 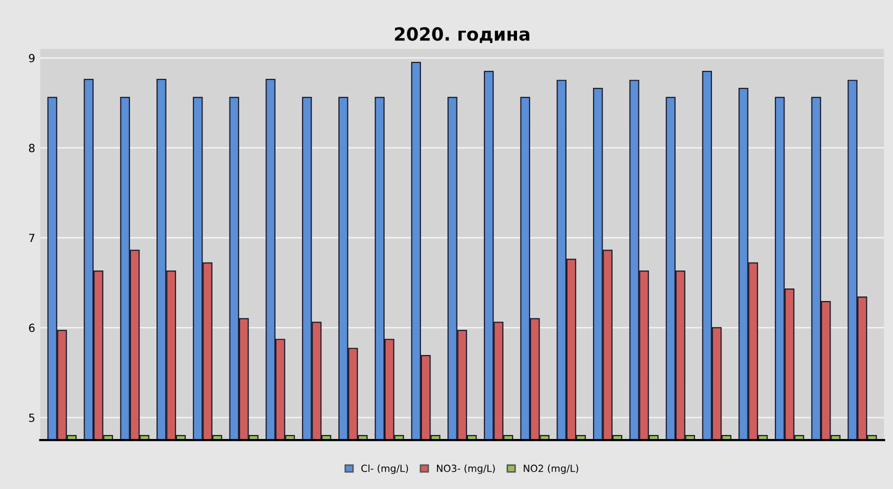 I want to click on y-tick-label: 9, so click(x=31, y=58).